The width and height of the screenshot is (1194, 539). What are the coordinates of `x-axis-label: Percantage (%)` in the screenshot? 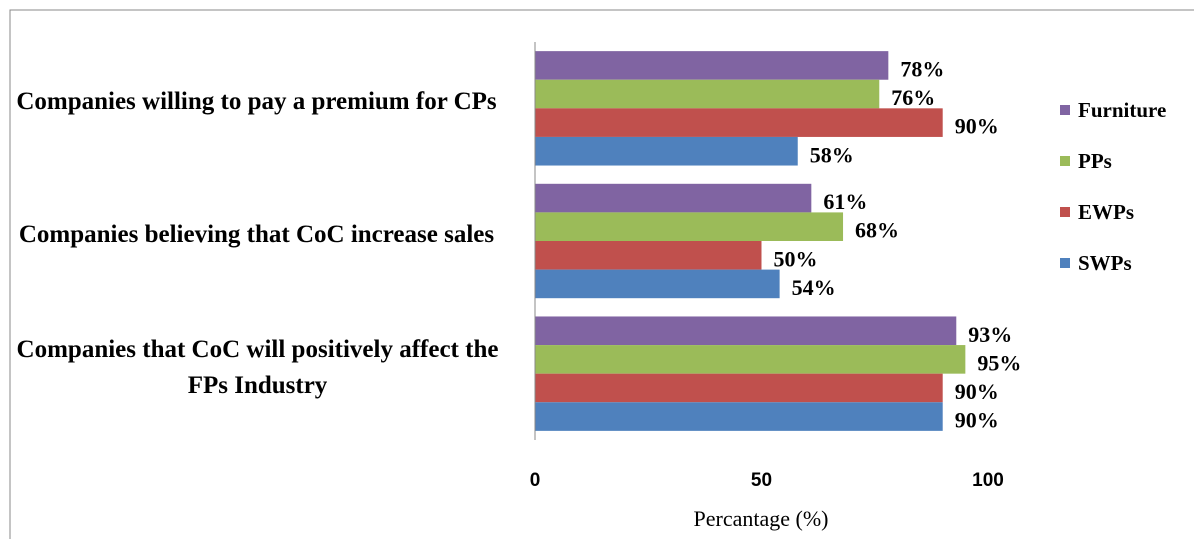 It's located at (761, 518).